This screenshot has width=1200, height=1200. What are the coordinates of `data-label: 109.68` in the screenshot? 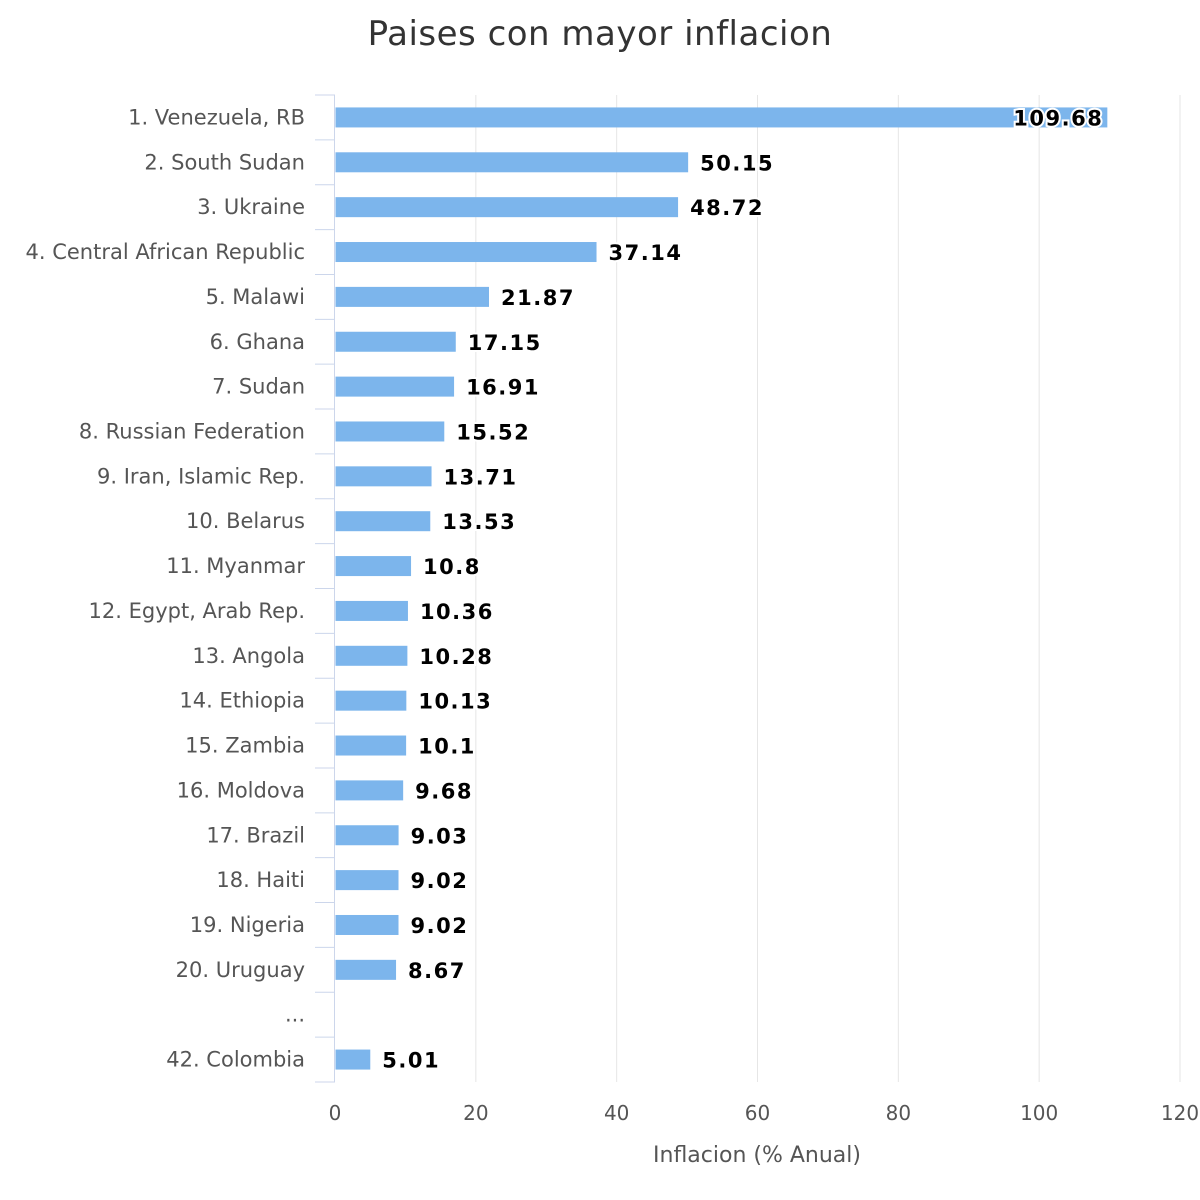 It's located at (1058, 118).